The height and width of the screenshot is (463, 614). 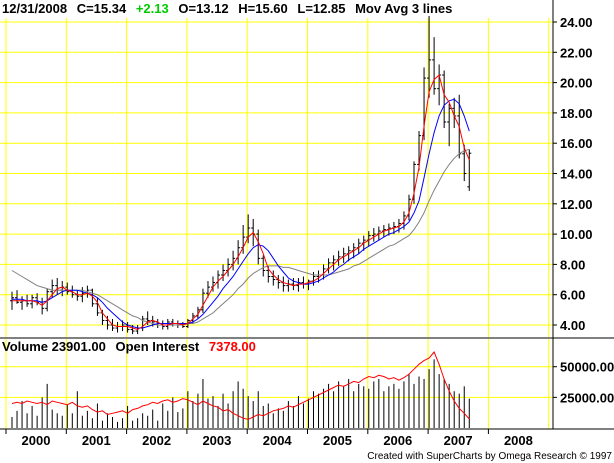 What do you see at coordinates (587, 367) in the screenshot?
I see `volume-tick-label: 50000.00` at bounding box center [587, 367].